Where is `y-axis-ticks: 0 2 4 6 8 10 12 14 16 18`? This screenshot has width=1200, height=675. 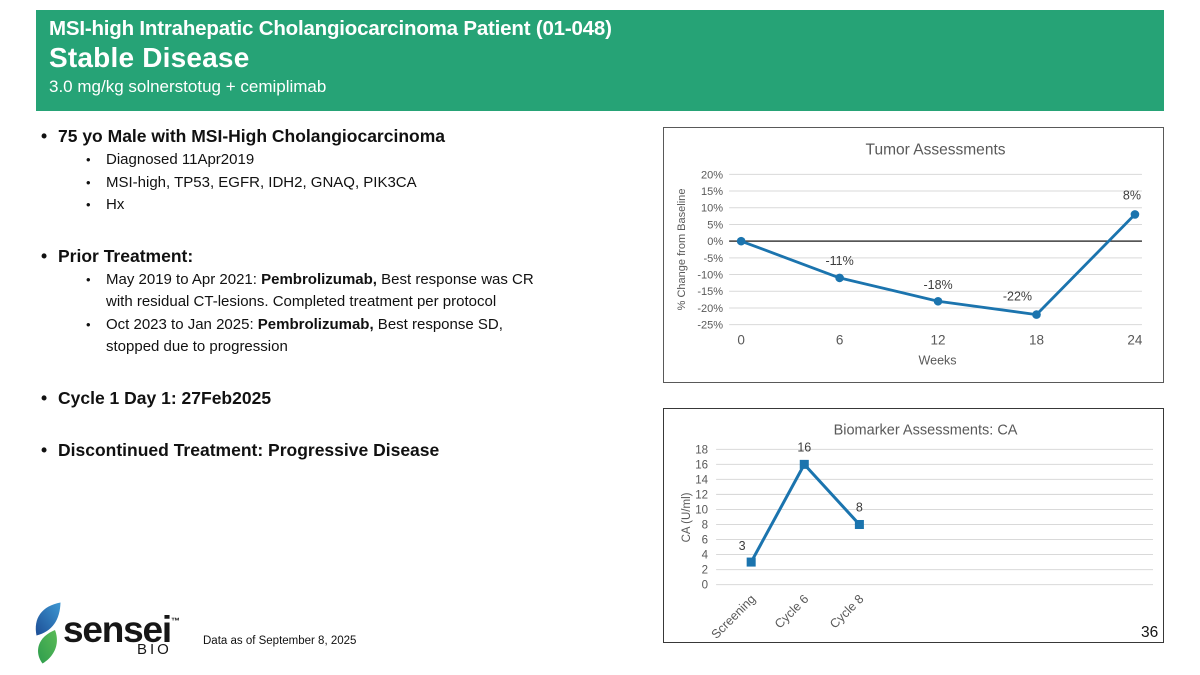 y-axis-ticks: 0 2 4 6 8 10 12 14 16 18 is located at coordinates (701, 517).